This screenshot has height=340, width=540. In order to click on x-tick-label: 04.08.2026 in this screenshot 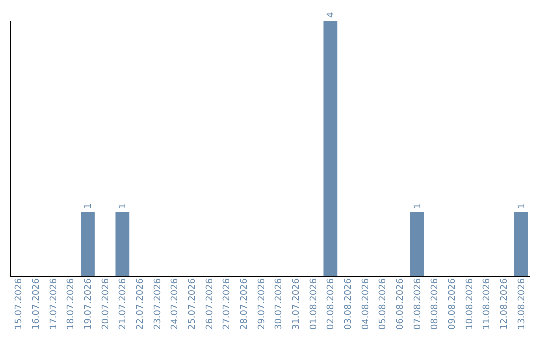, I will do `click(366, 304)`.